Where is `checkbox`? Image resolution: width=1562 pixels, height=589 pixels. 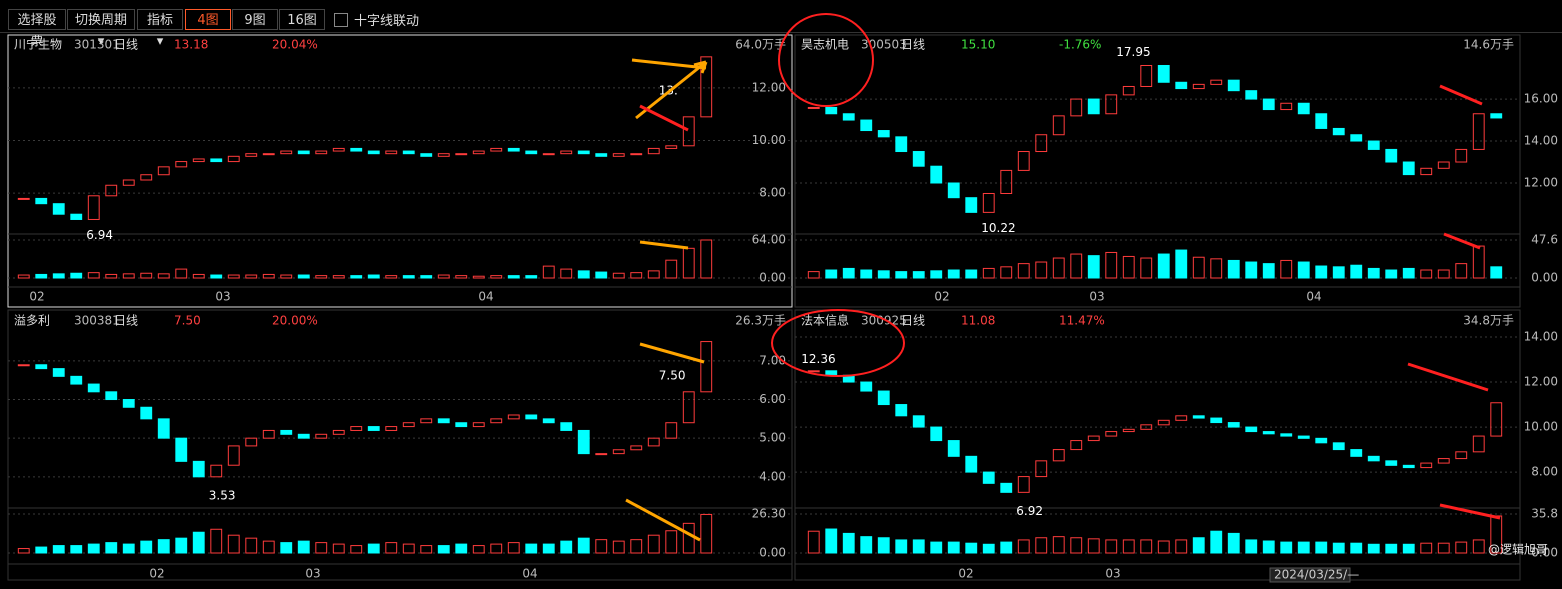 checkbox is located at coordinates (341, 20).